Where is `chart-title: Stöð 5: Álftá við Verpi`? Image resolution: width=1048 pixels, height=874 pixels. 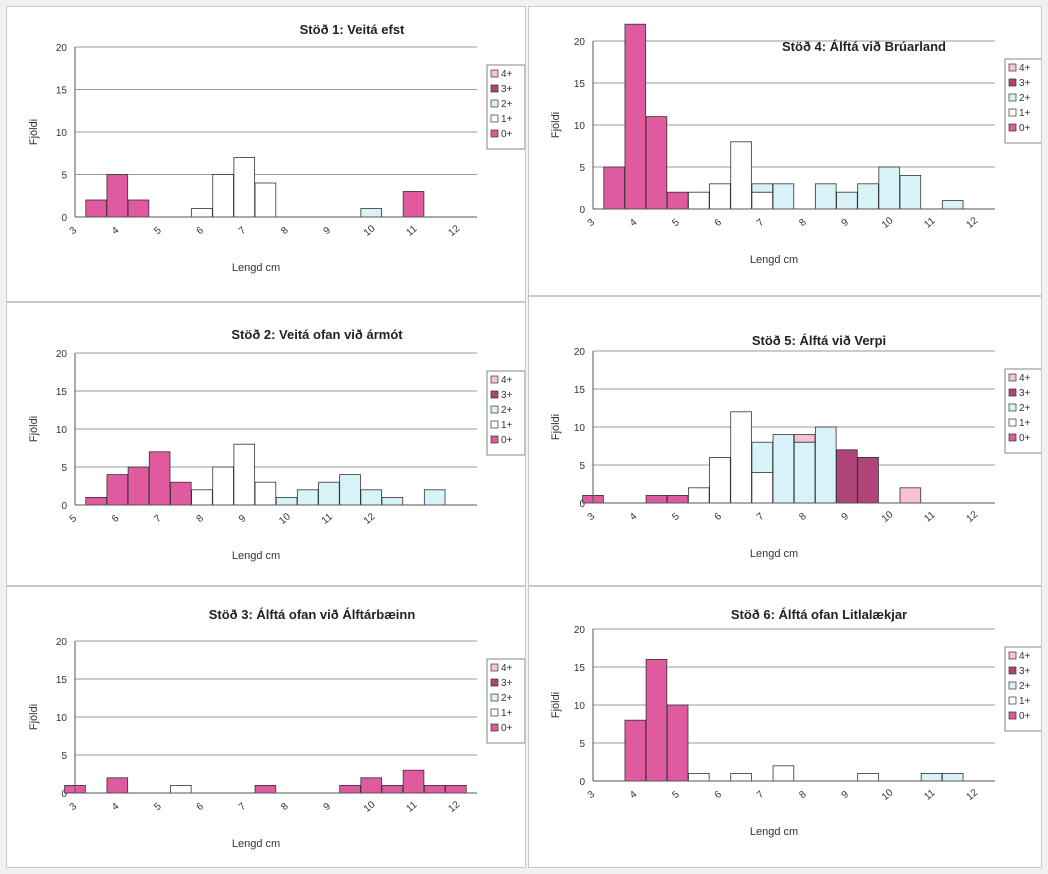 chart-title: Stöð 5: Álftá við Verpi is located at coordinates (819, 340).